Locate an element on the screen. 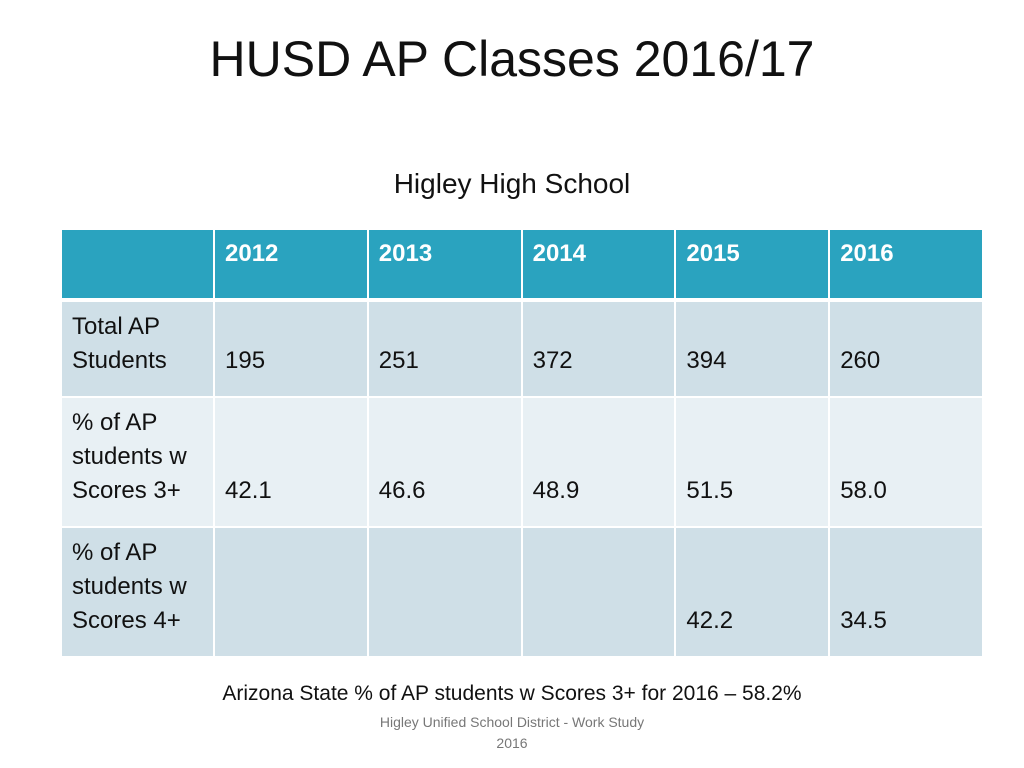  table-cell: 394 is located at coordinates (752, 349).